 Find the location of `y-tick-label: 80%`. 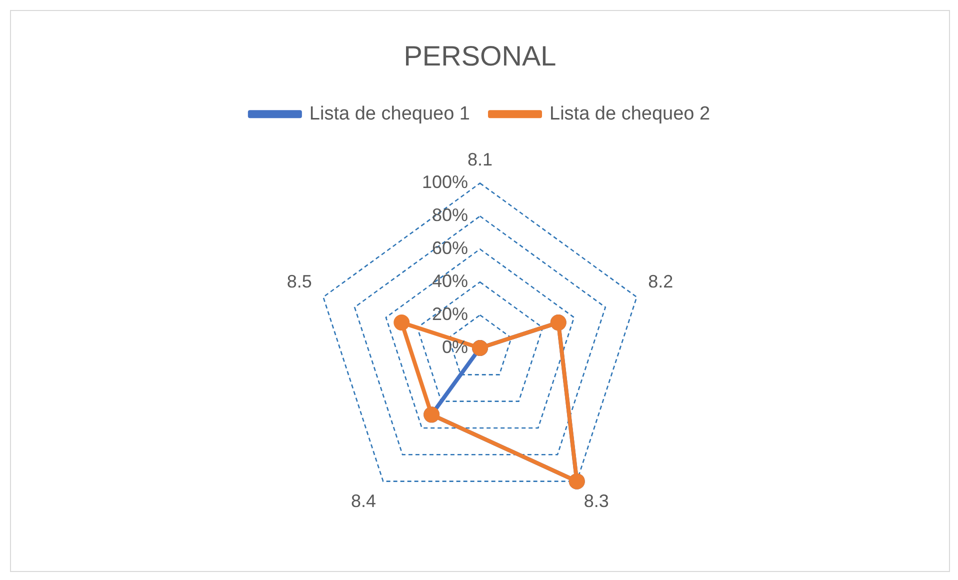

y-tick-label: 80% is located at coordinates (450, 215).